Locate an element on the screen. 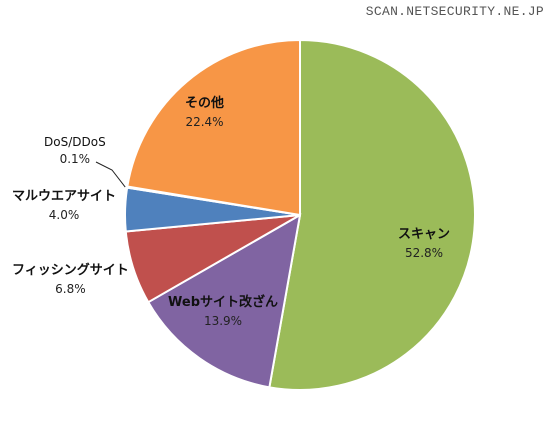  slice-label-dos-ddos: DoS/DDoS 0.1% is located at coordinates (75, 151).